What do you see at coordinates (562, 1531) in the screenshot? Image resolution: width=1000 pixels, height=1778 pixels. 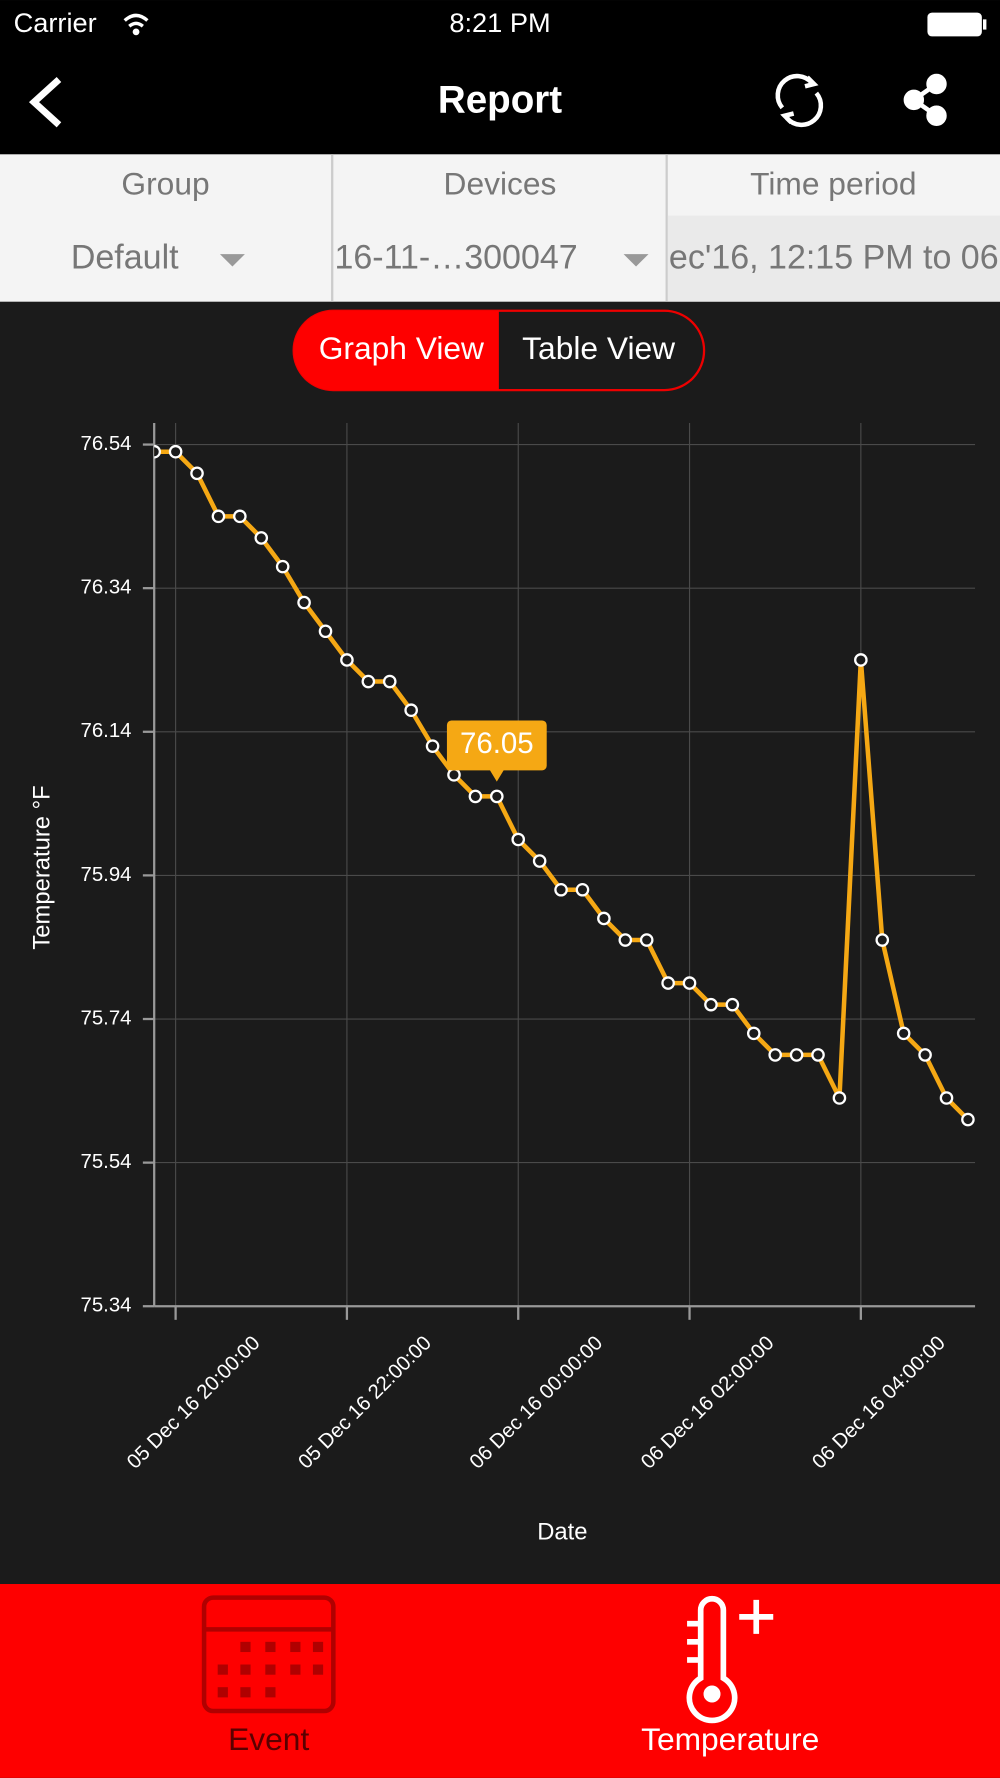 I see `x-axis-title: Date` at bounding box center [562, 1531].